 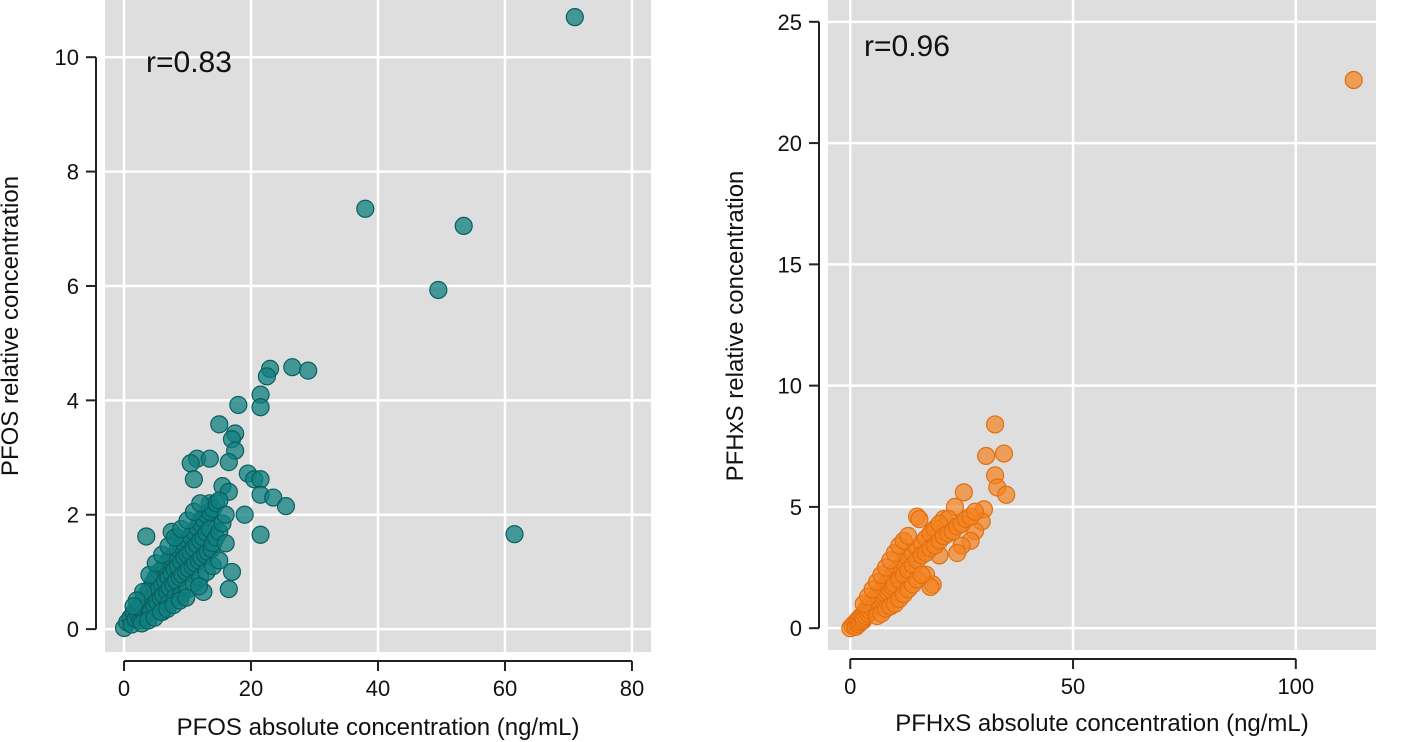 What do you see at coordinates (76, 343) in the screenshot?
I see `left-y-axis: 0 2 4 6 8 10` at bounding box center [76, 343].